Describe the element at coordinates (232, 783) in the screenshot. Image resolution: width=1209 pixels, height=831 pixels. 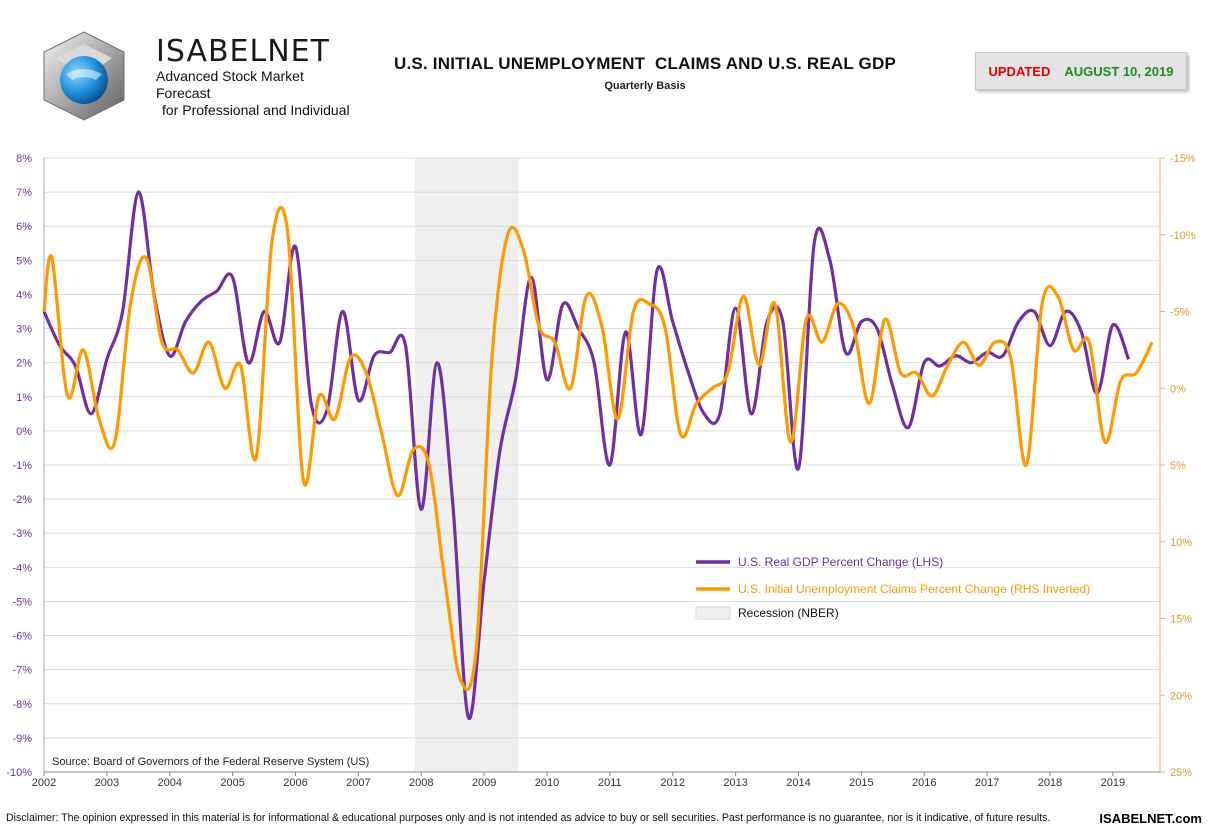
I see `x-tick-label: 2005` at that location.